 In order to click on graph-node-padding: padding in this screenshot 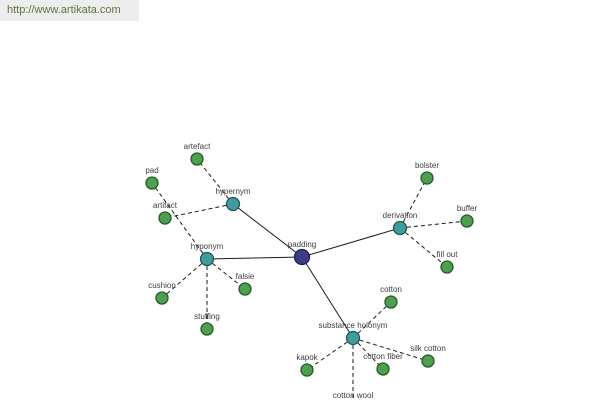, I will do `click(302, 253)`.